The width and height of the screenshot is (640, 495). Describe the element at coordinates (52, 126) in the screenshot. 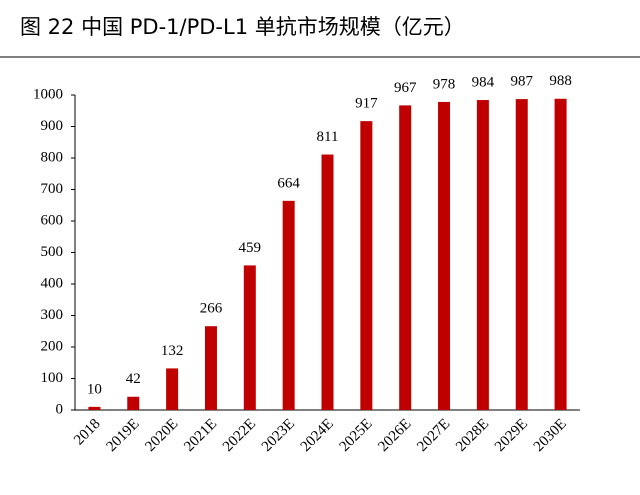

I see `y-tick-label: 900` at that location.